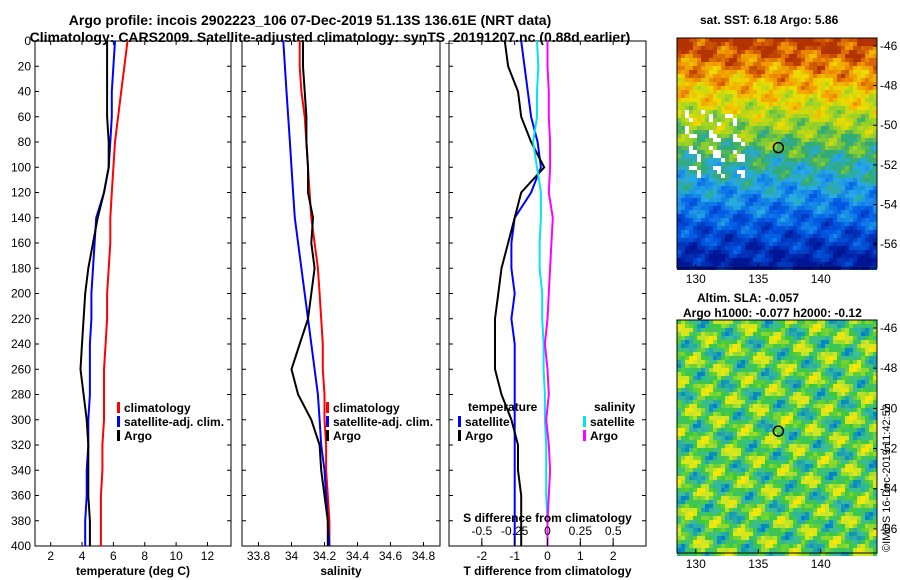 The height and width of the screenshot is (580, 900). I want to click on legend-label-temperature: climatology, so click(157, 408).